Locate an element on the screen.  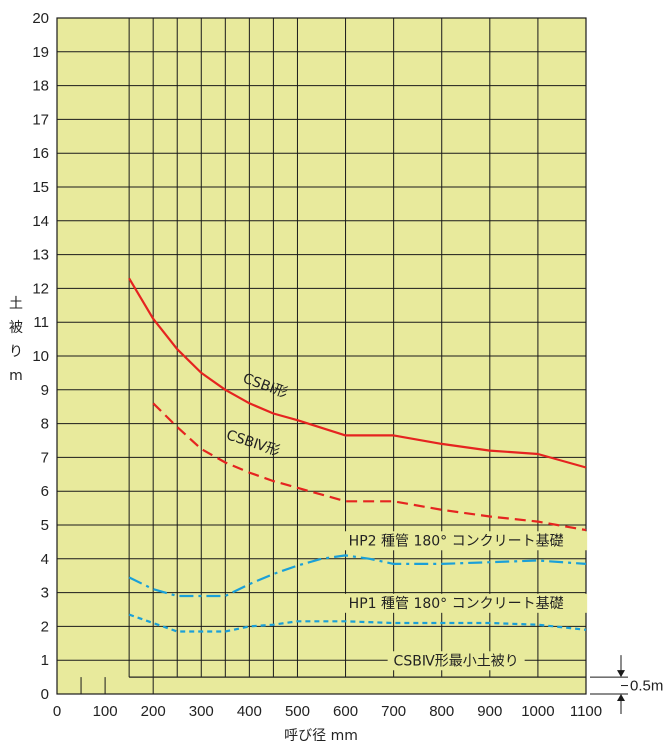
x-axis-label: 呼び径 mm is located at coordinates (321, 736).